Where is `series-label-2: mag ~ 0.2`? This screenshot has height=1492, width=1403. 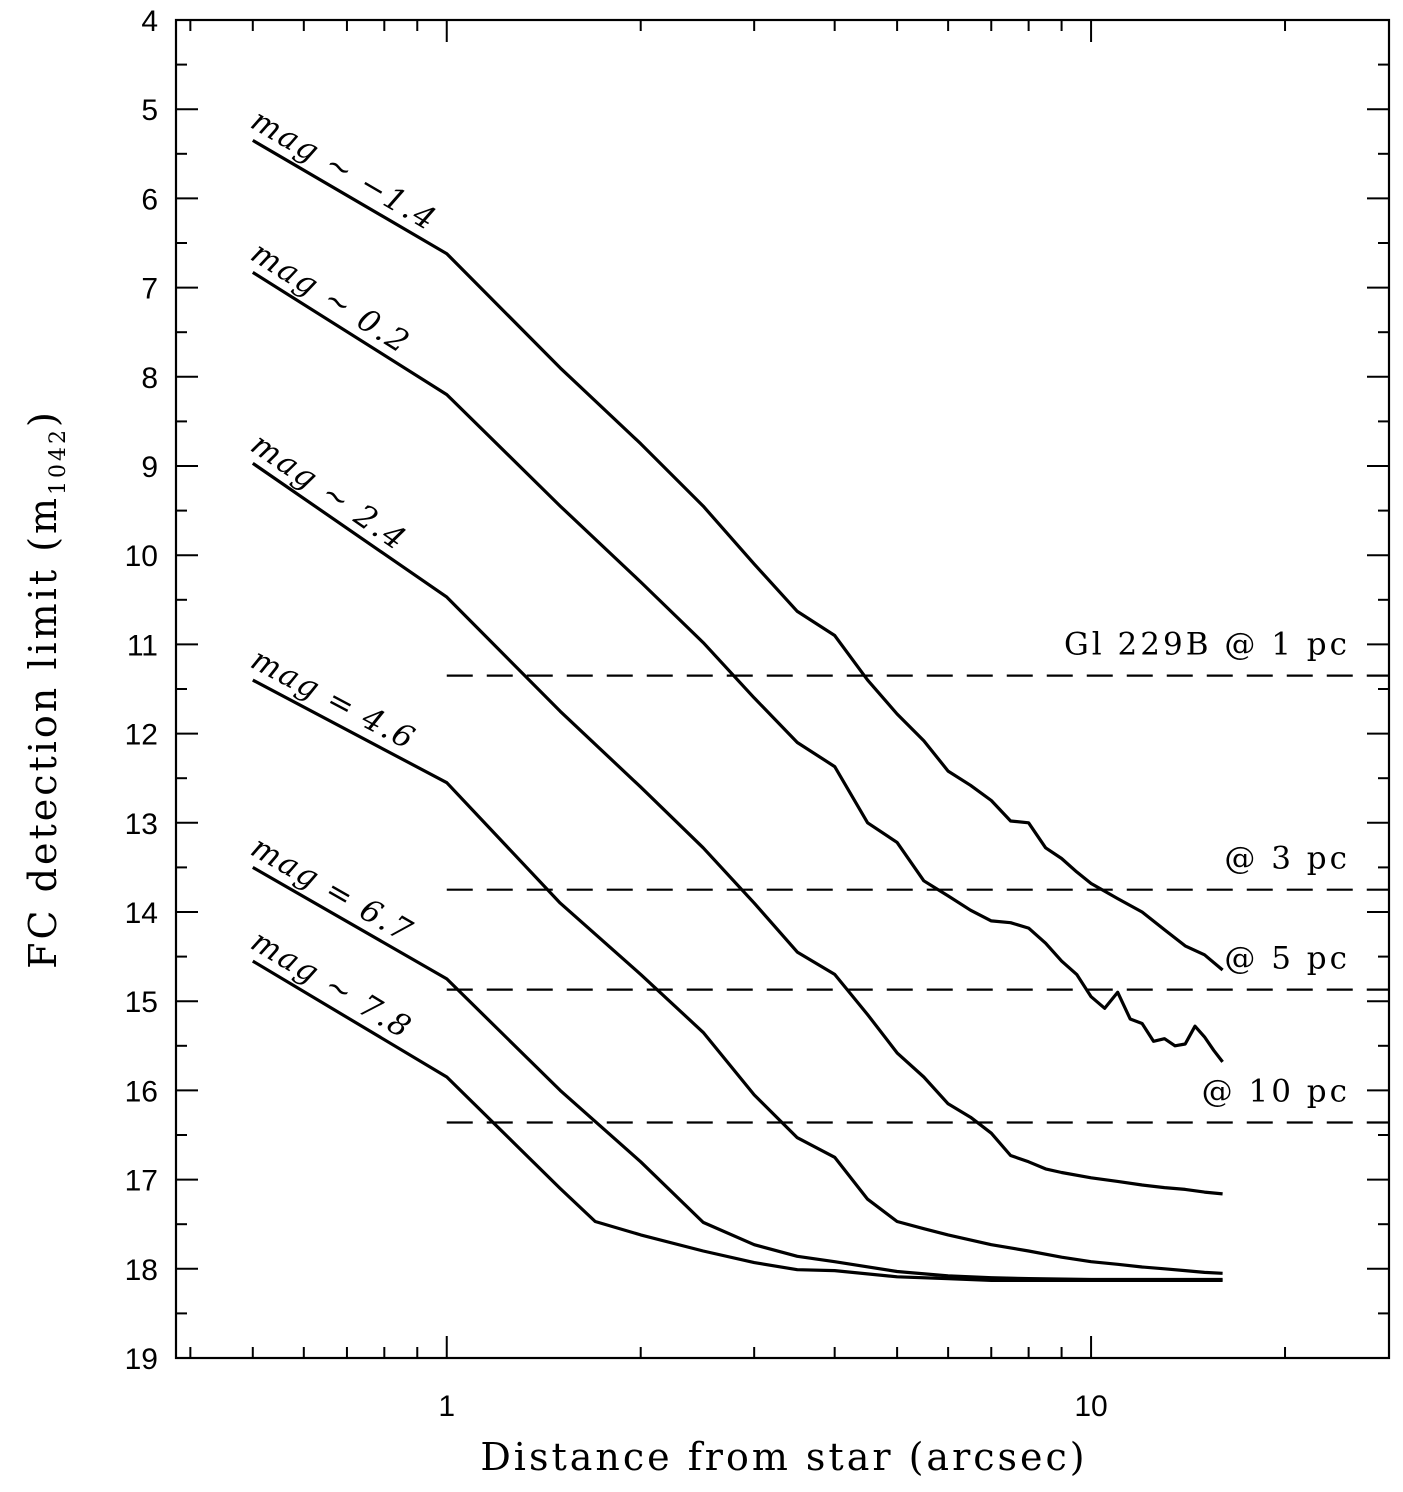 series-label-2: mag ~ 0.2 is located at coordinates (331, 298).